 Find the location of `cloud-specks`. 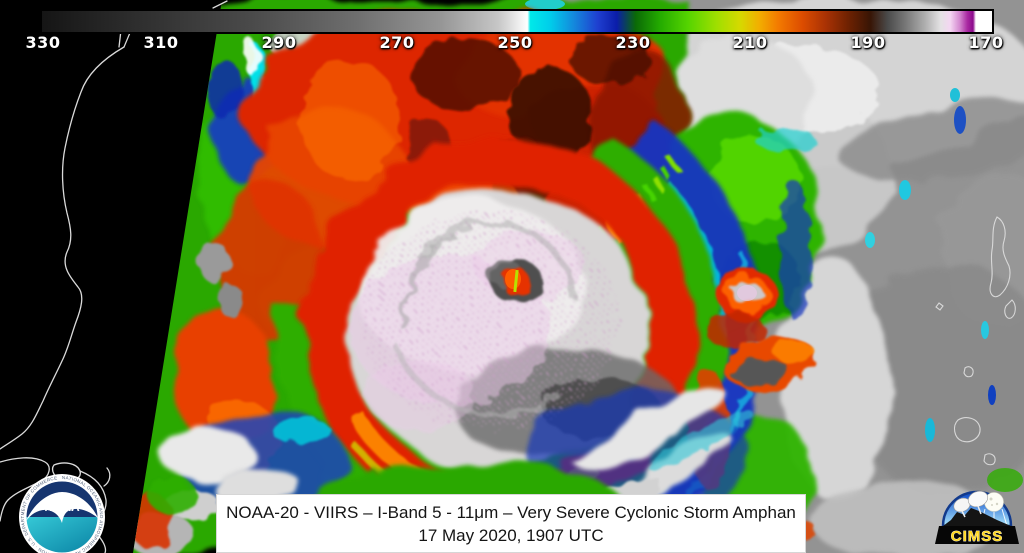

cloud-specks is located at coordinates (944, 290).